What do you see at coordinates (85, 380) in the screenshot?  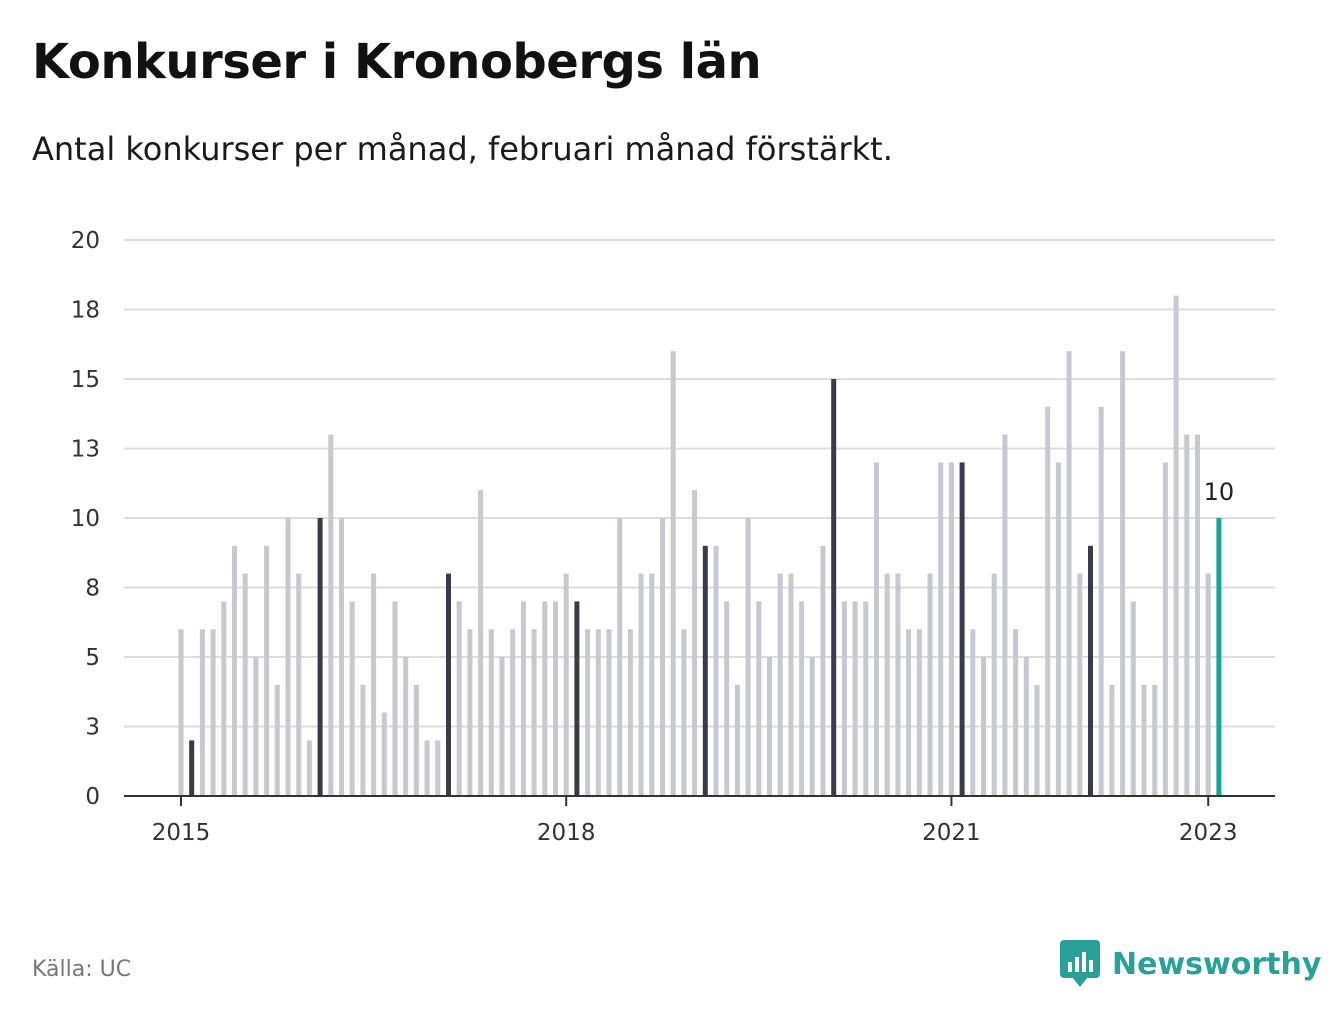 I see `y-tick-label: 15` at bounding box center [85, 380].